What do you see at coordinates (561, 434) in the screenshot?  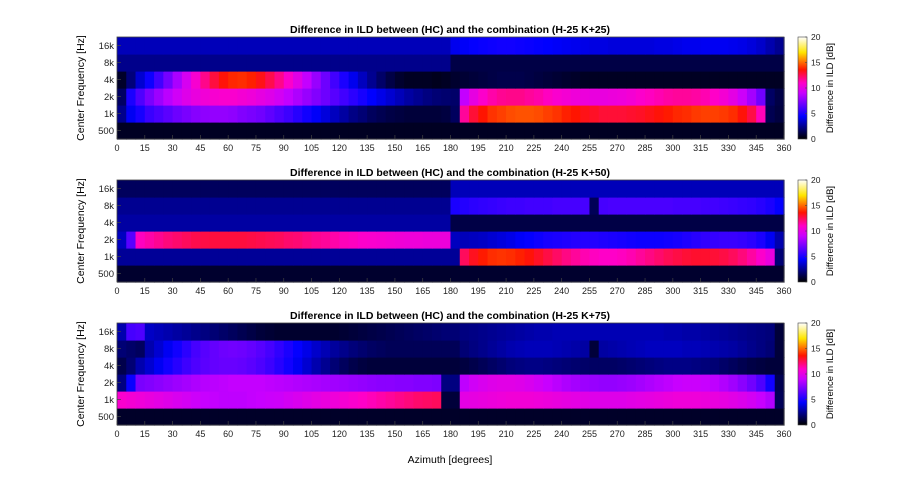 I see `x-tick-label: 240` at bounding box center [561, 434].